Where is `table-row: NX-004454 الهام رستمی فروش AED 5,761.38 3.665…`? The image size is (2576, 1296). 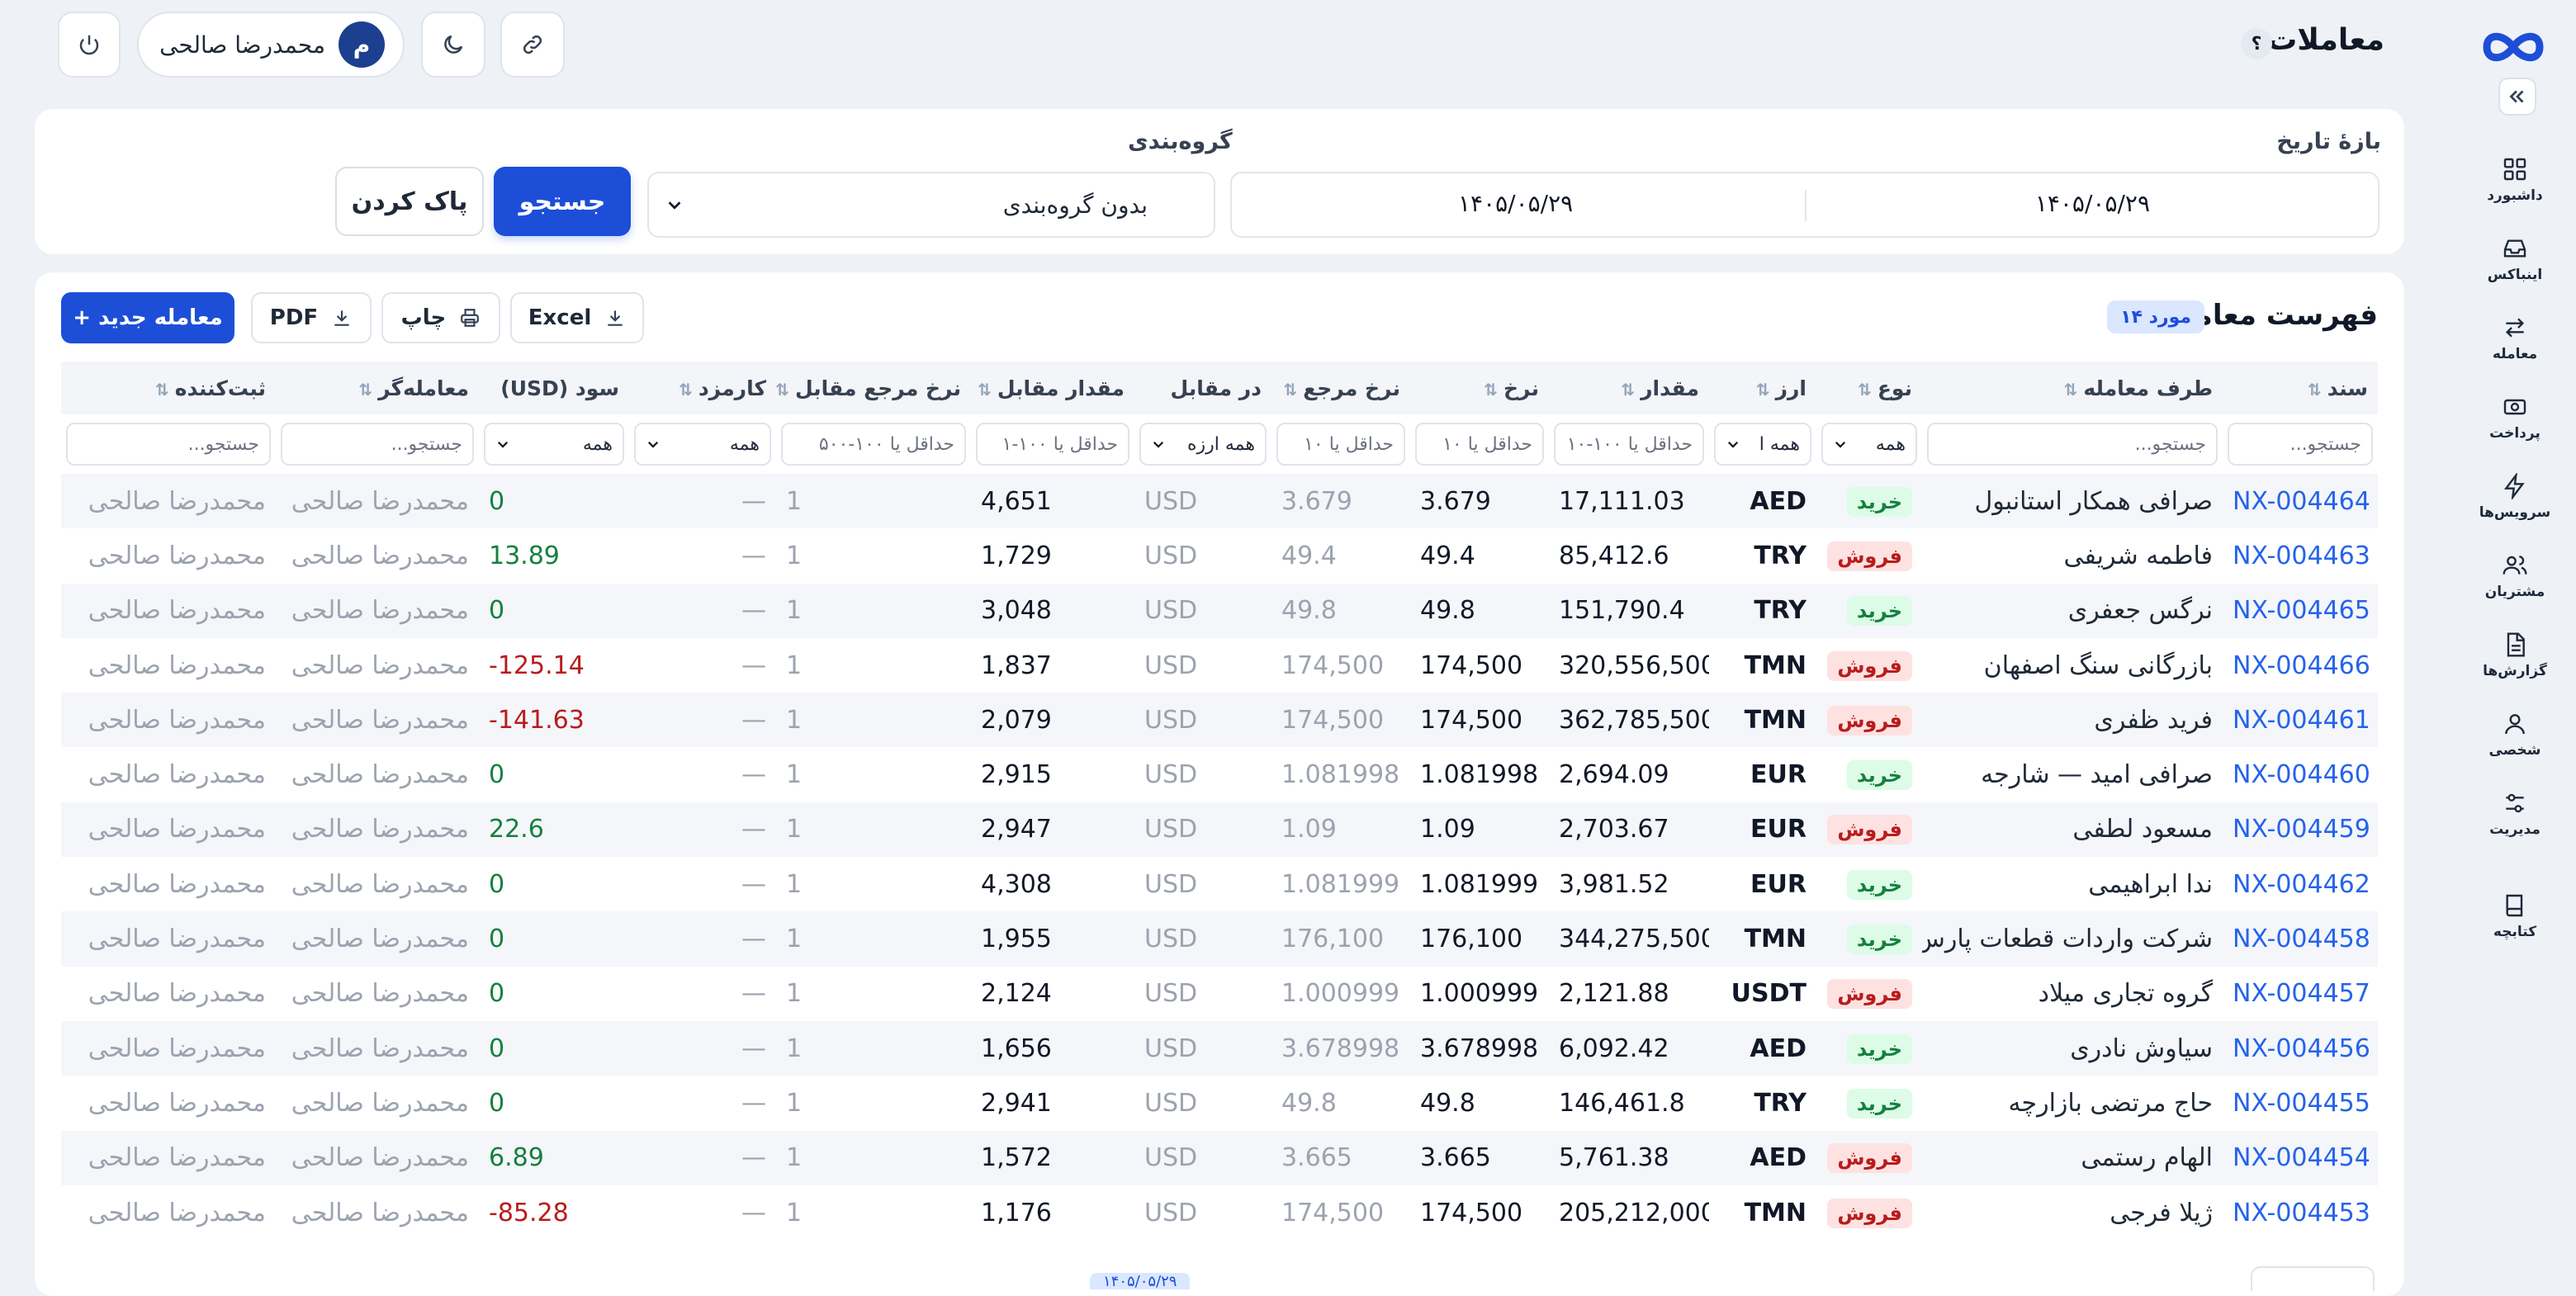 table-row: NX-004454 الهام رستمی فروش AED 5,761.38 3.665… is located at coordinates (1219, 1157).